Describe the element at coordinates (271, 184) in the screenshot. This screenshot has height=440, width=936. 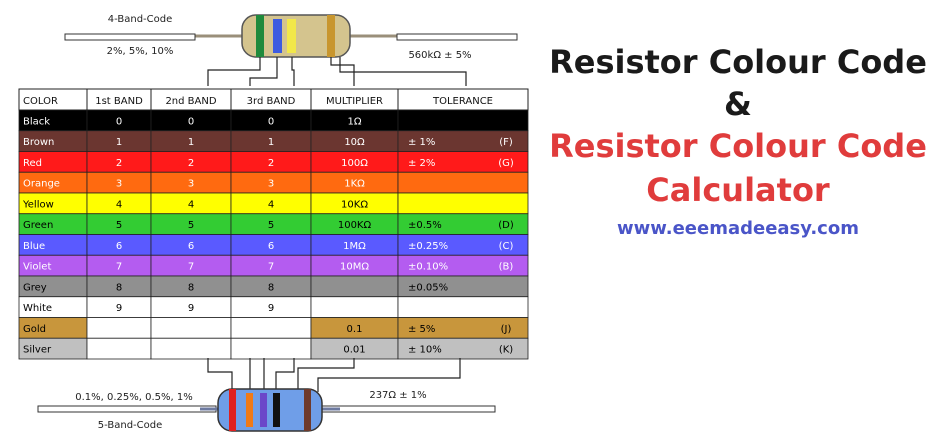
I see `cell-band-3: 3` at that location.